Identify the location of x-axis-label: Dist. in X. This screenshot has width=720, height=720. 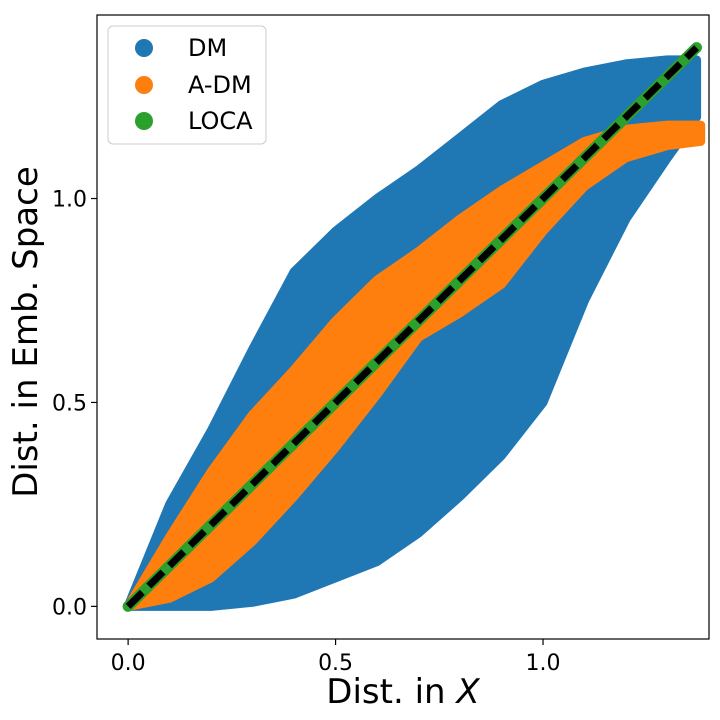
(403, 692).